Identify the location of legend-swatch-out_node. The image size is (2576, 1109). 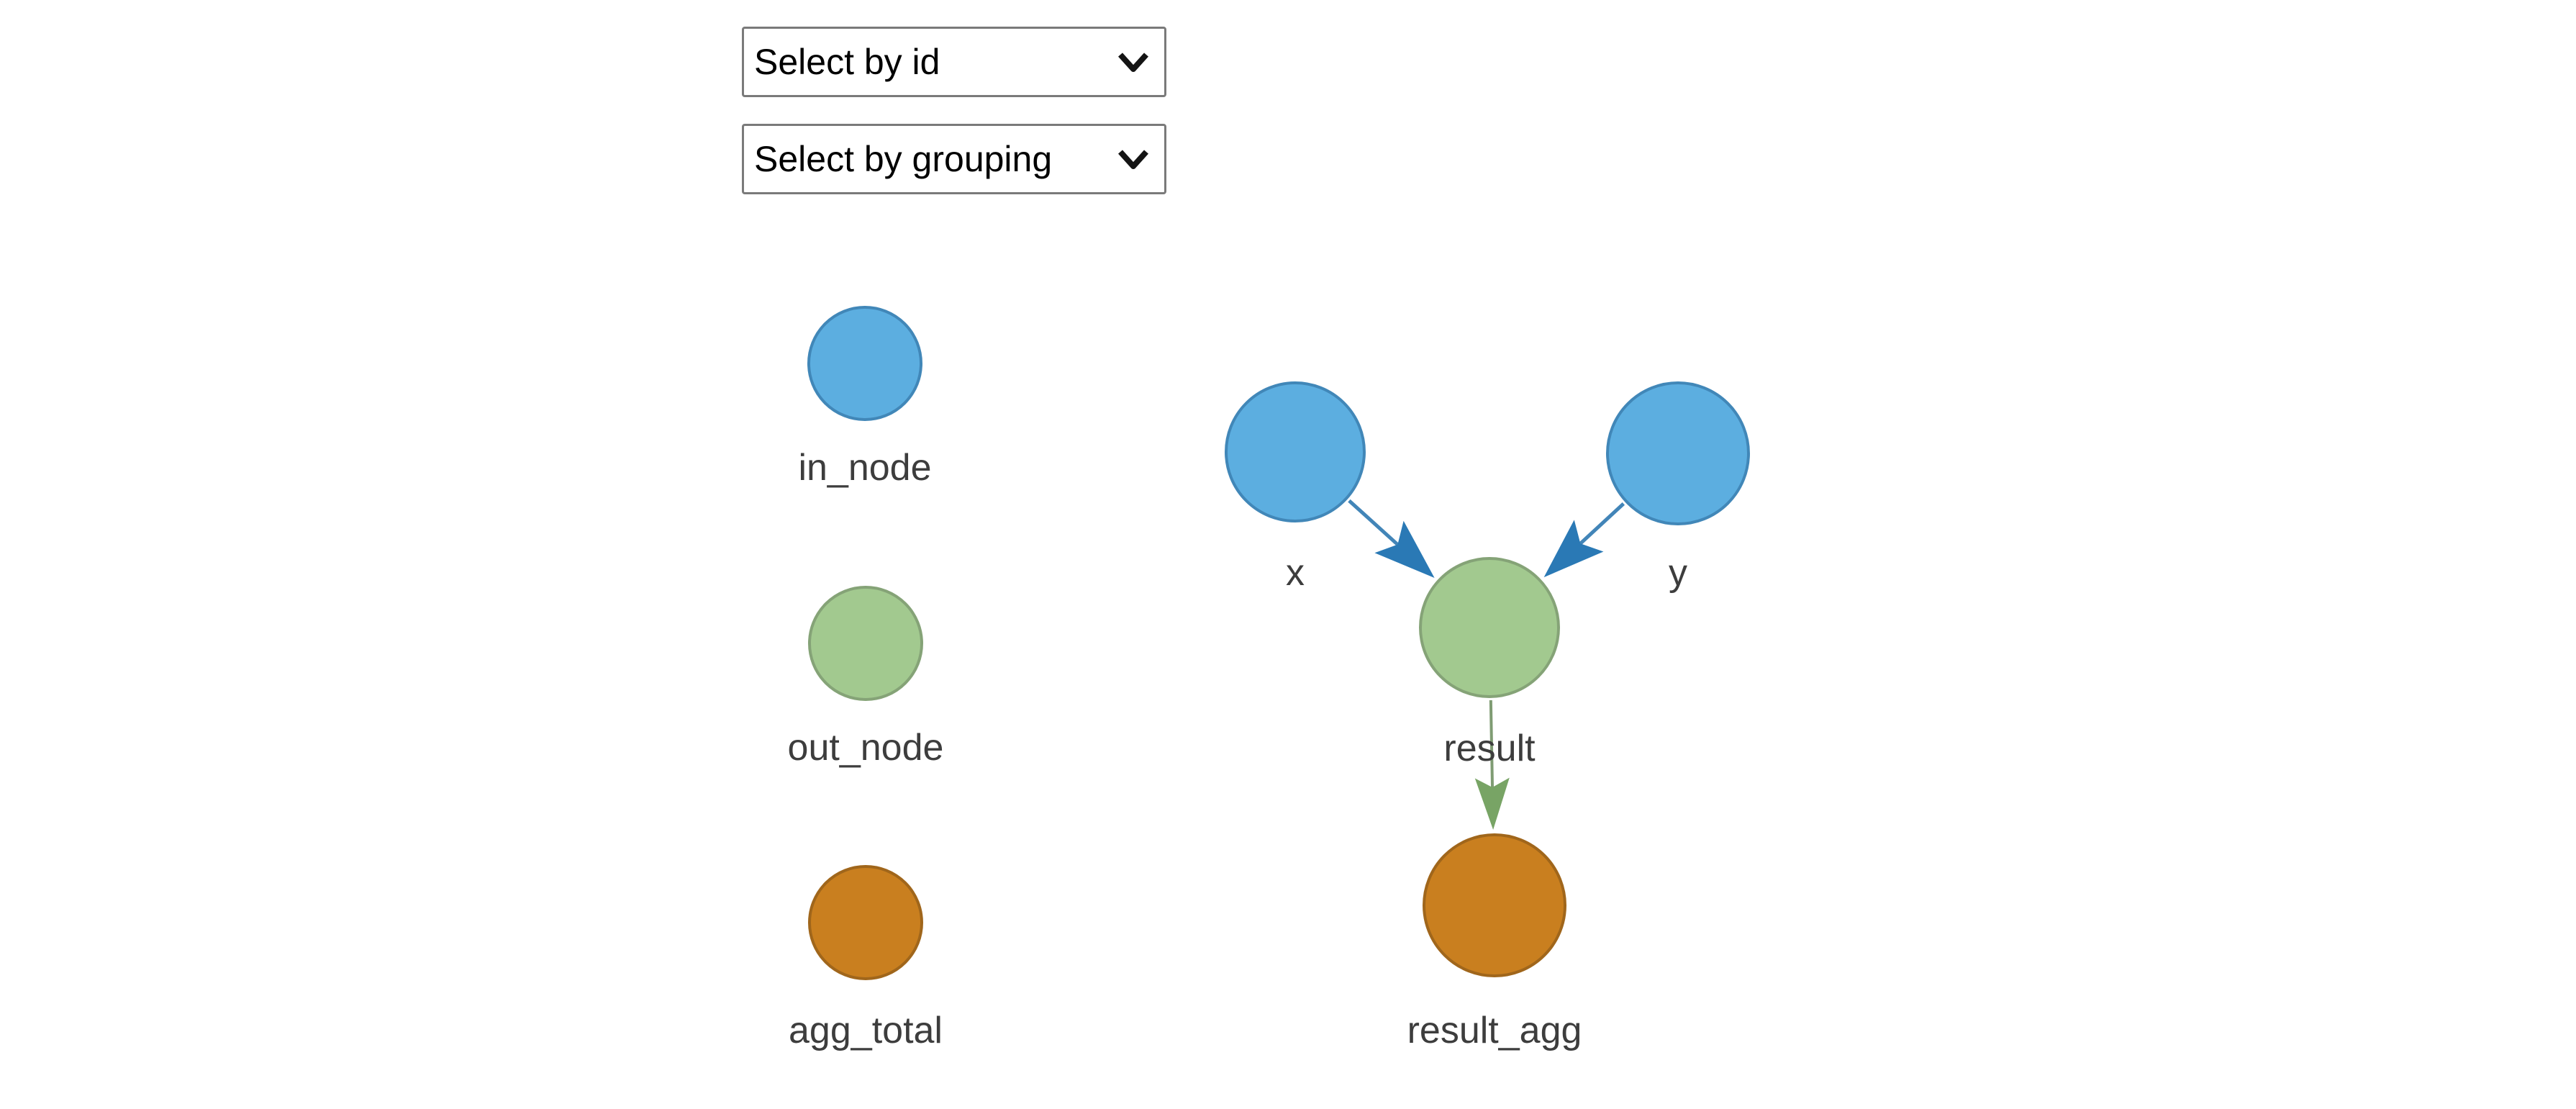
(865, 643).